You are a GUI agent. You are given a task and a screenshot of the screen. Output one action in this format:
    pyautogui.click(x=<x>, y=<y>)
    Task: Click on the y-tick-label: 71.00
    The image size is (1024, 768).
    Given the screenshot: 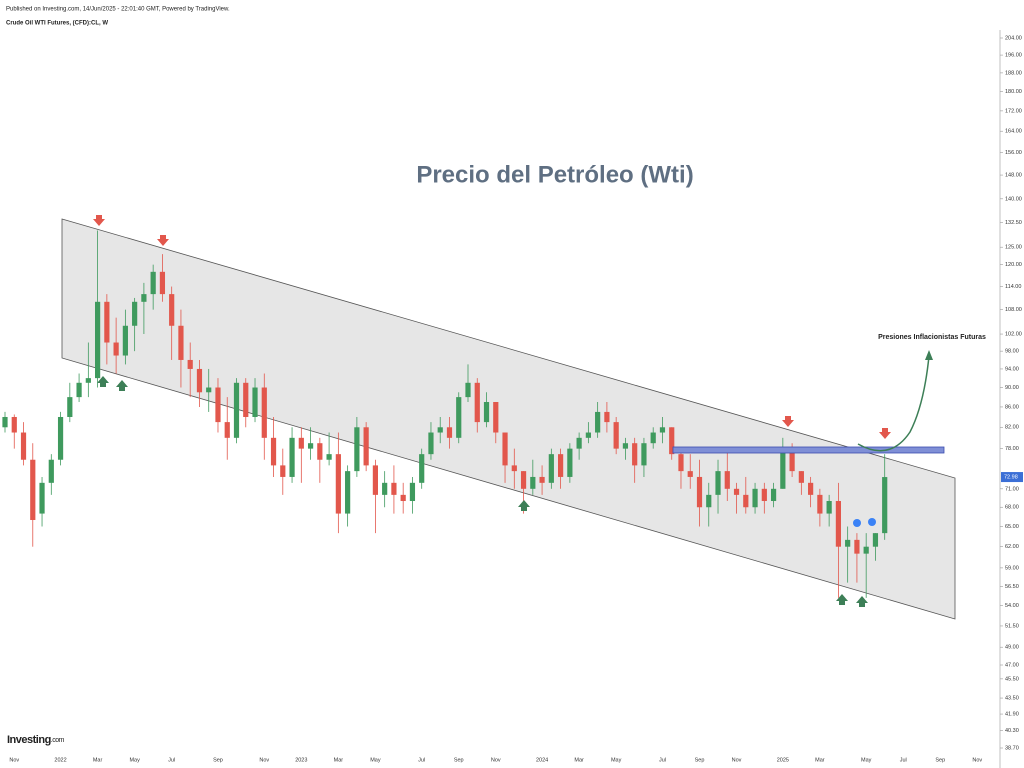 What is the action you would take?
    pyautogui.click(x=1012, y=489)
    